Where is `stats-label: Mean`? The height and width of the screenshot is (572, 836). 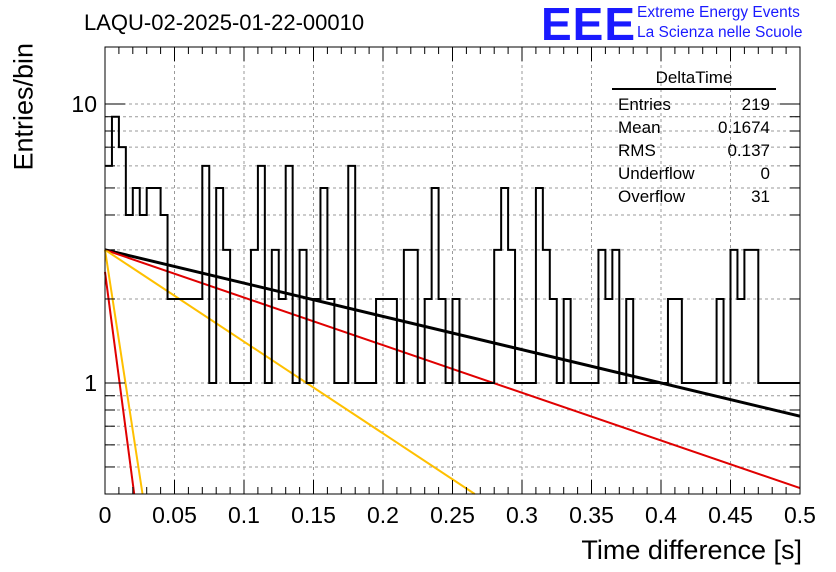
stats-label: Mean is located at coordinates (639, 127).